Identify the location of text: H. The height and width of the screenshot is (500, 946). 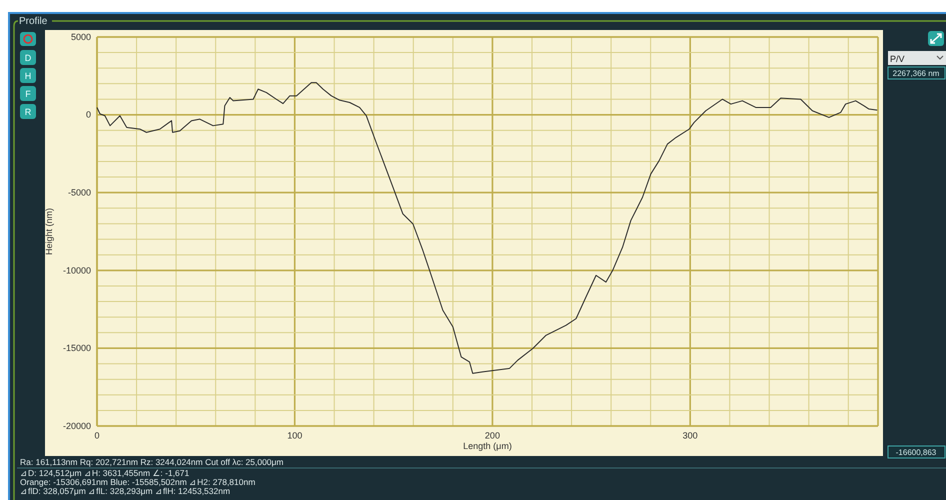
(28, 76).